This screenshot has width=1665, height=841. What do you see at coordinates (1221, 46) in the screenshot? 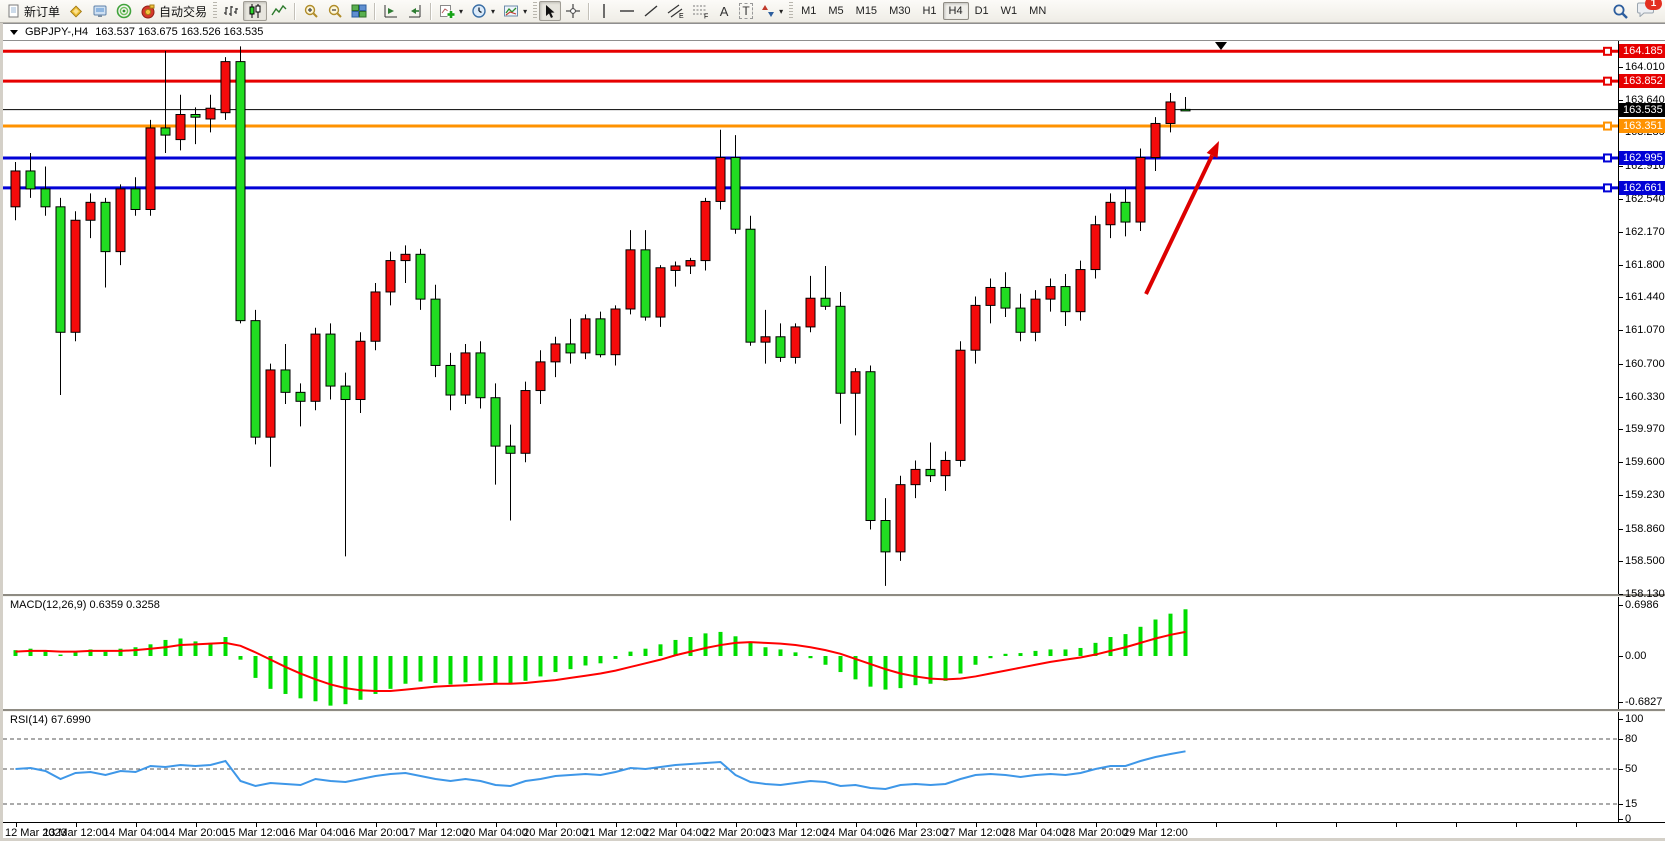
I see `object-anchor-icon` at bounding box center [1221, 46].